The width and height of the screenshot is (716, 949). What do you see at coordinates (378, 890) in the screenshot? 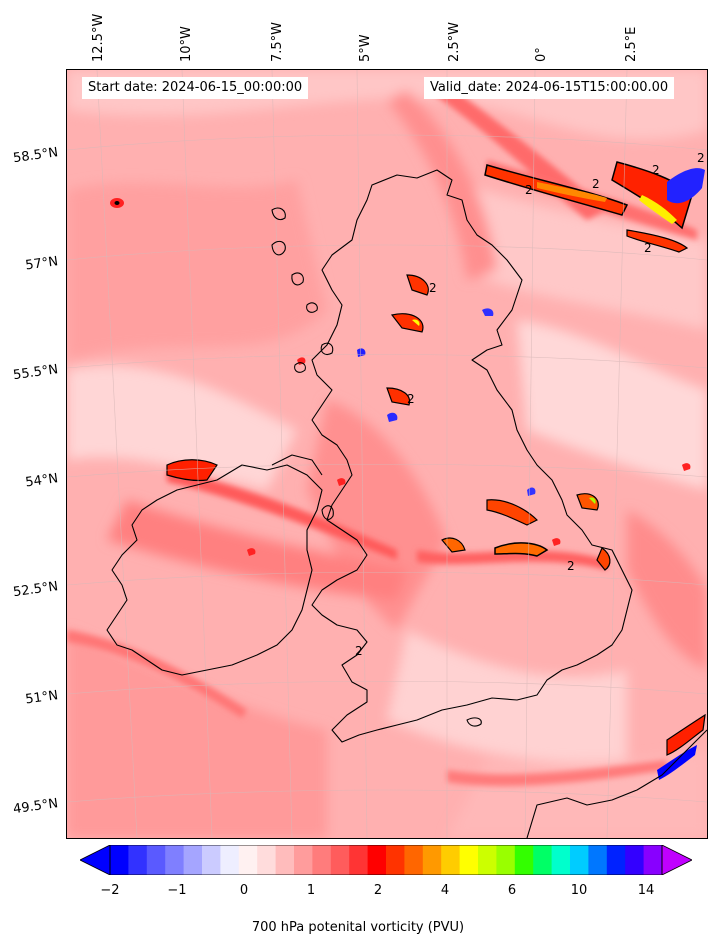
I see `colorbar-tick-label: 2` at bounding box center [378, 890].